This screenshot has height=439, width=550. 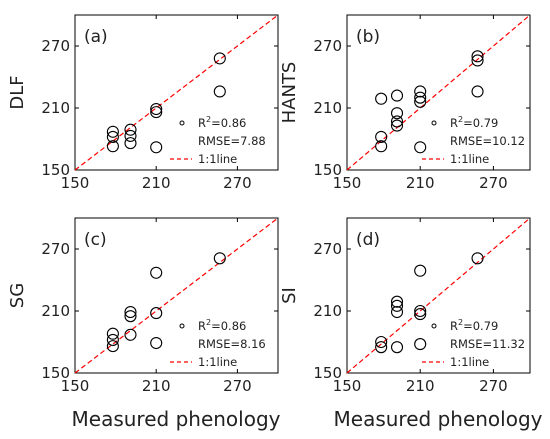 I want to click on panel-label: (c), so click(x=95, y=240).